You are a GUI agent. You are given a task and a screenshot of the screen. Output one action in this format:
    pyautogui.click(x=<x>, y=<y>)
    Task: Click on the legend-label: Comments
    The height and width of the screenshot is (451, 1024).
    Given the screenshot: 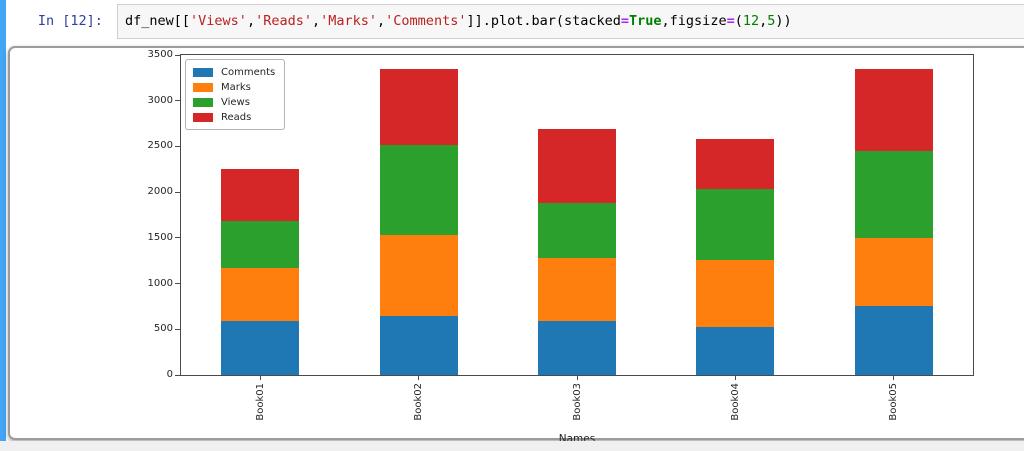 What is the action you would take?
    pyautogui.click(x=248, y=72)
    